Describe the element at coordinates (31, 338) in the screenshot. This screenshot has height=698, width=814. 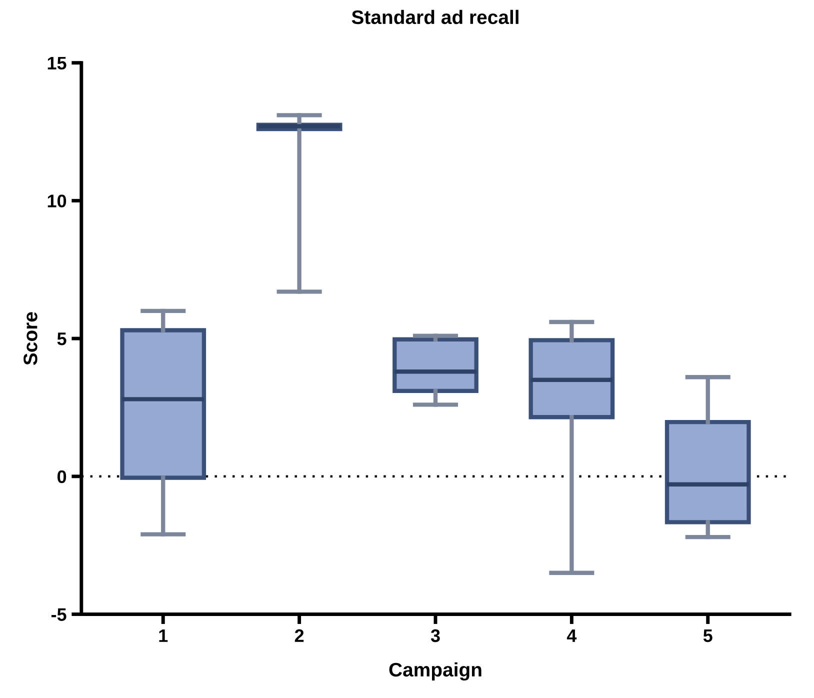
I see `y-axis-title: Score` at that location.